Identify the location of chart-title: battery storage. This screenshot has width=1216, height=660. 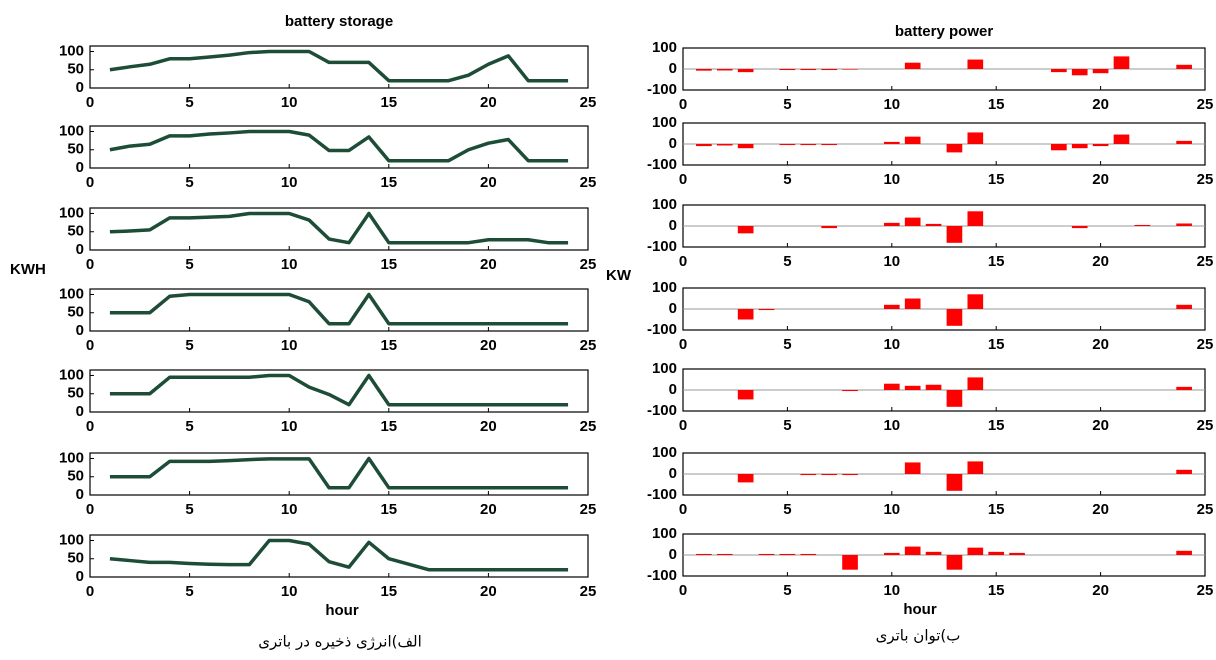
(339, 21).